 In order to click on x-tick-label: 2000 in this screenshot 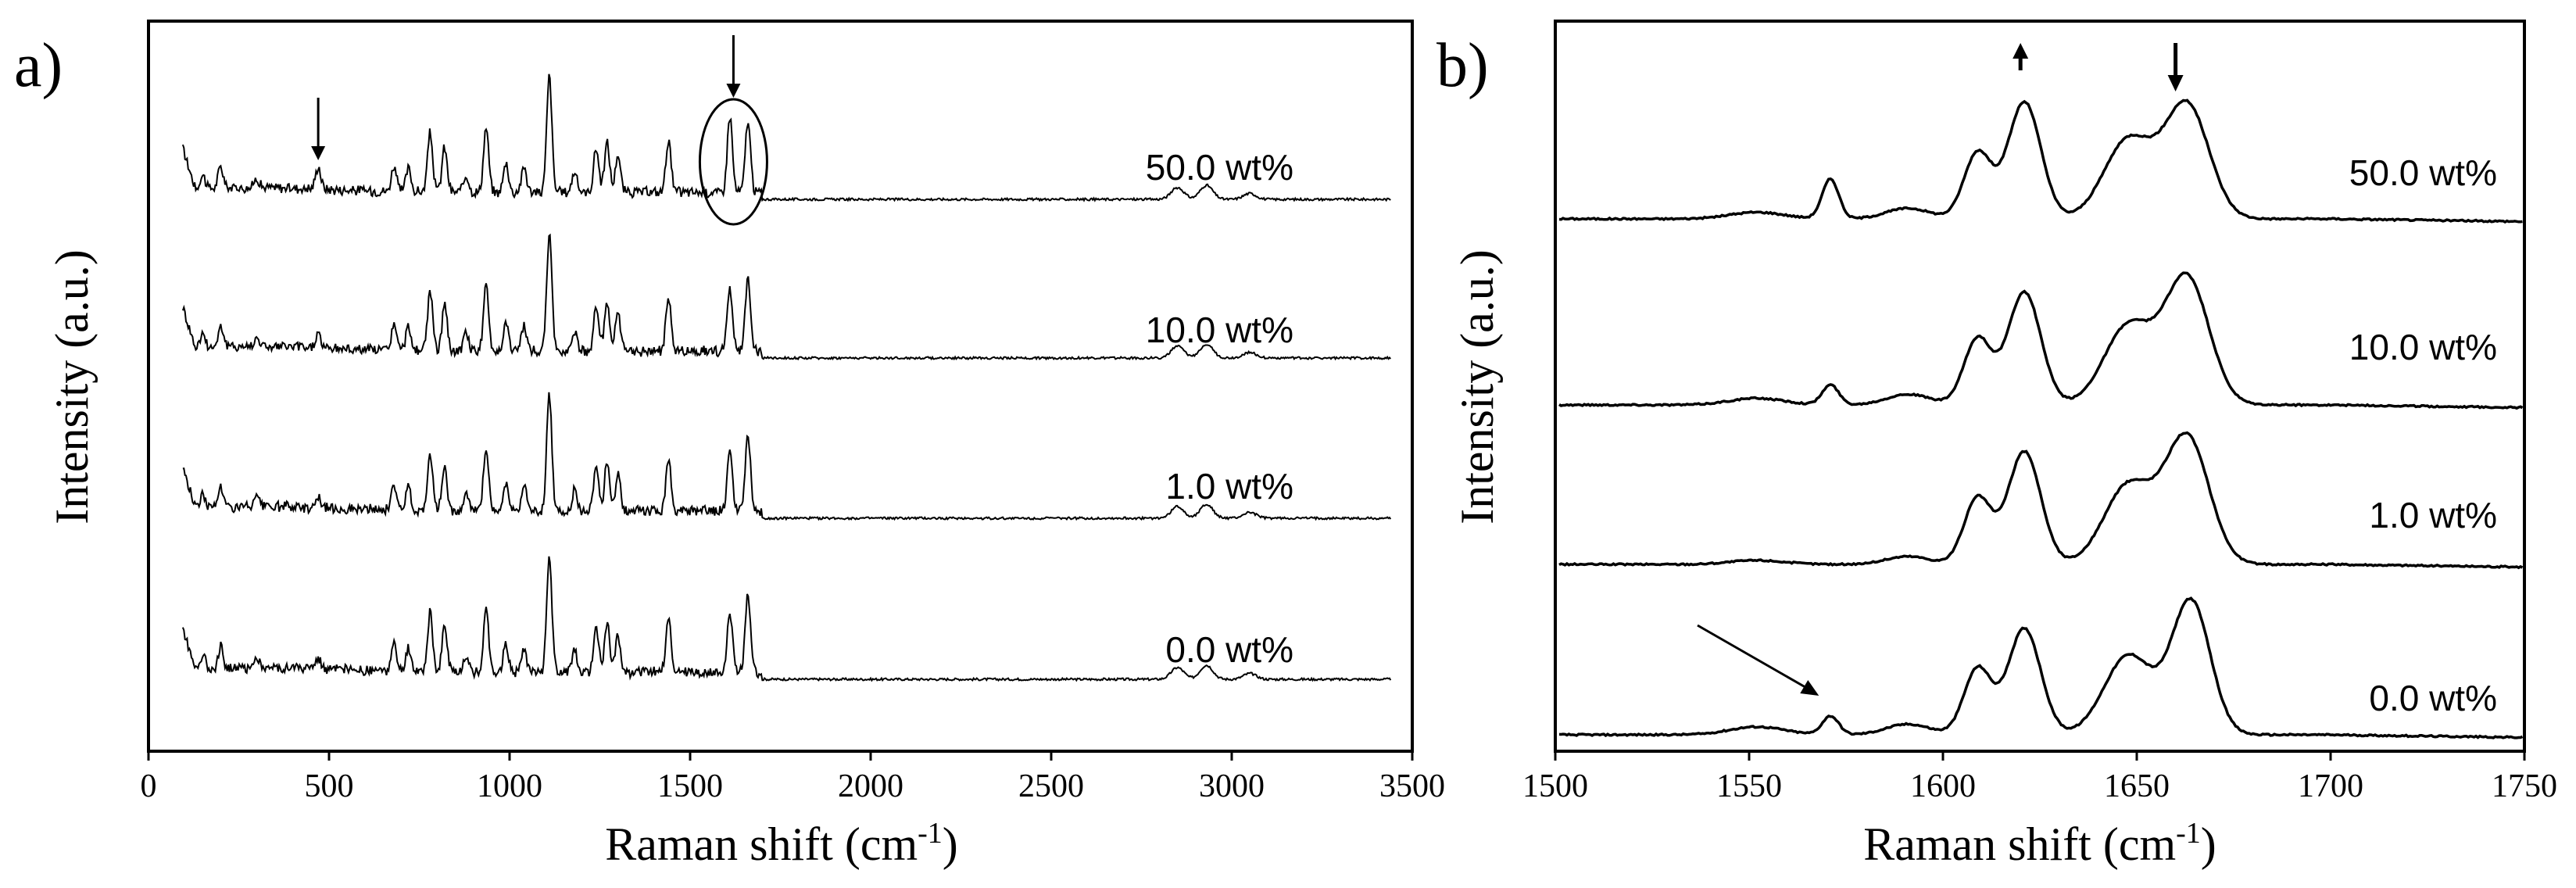, I will do `click(870, 786)`.